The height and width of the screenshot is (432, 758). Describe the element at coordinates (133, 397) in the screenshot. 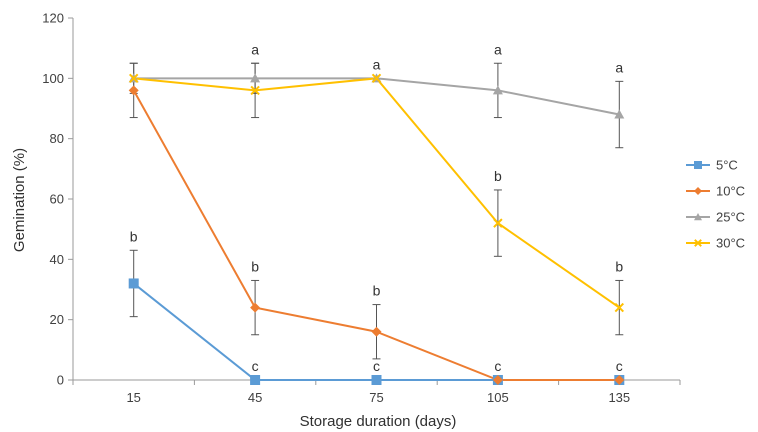

I see `x-tick-label: 15` at that location.